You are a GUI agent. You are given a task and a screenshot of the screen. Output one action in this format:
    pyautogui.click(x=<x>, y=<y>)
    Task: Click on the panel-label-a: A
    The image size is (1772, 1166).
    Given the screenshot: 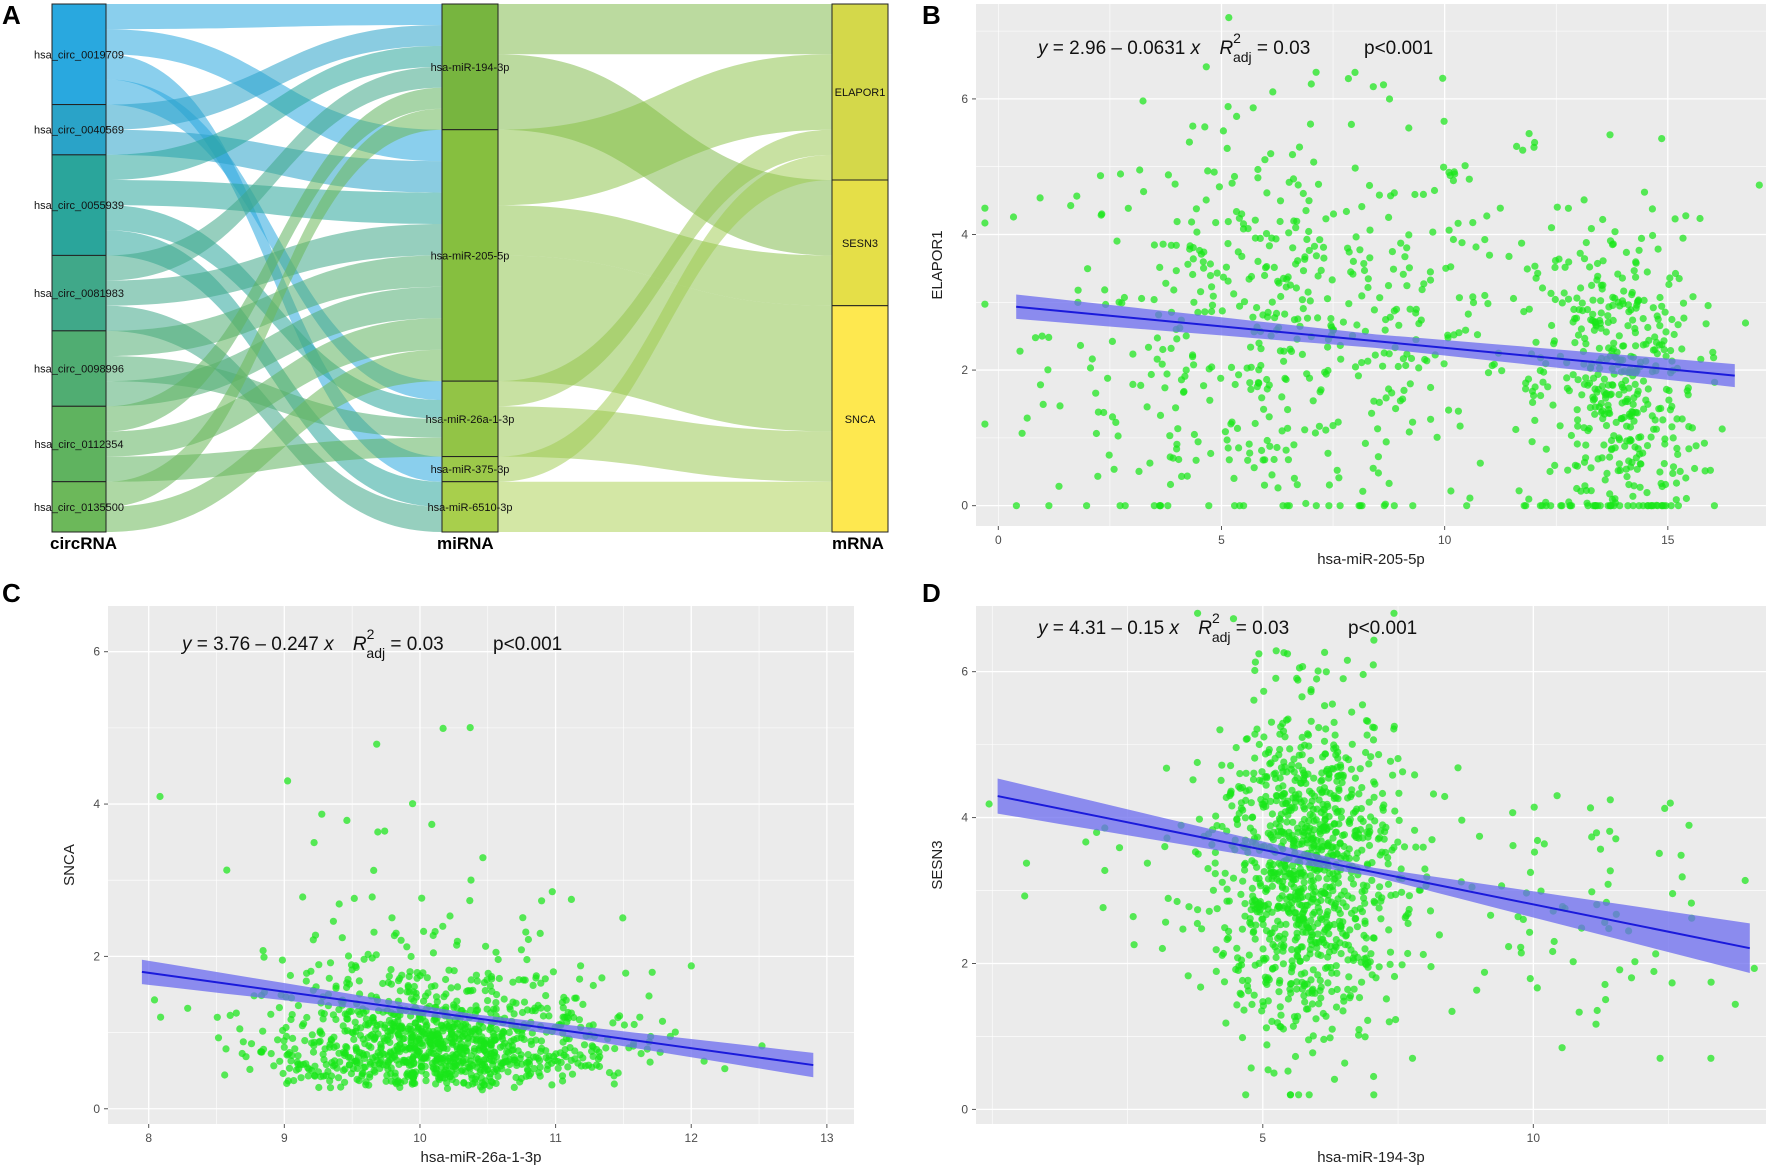 What is the action you would take?
    pyautogui.click(x=11, y=15)
    